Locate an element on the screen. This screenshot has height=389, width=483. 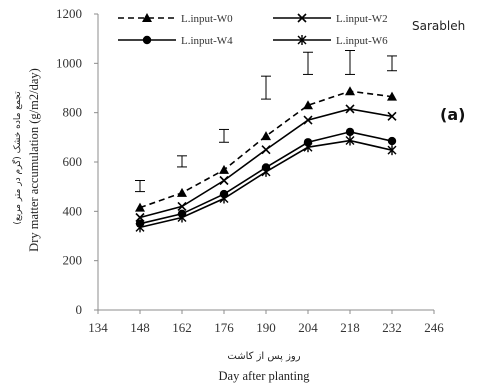
x-tick-label: 190 is located at coordinates (266, 327).